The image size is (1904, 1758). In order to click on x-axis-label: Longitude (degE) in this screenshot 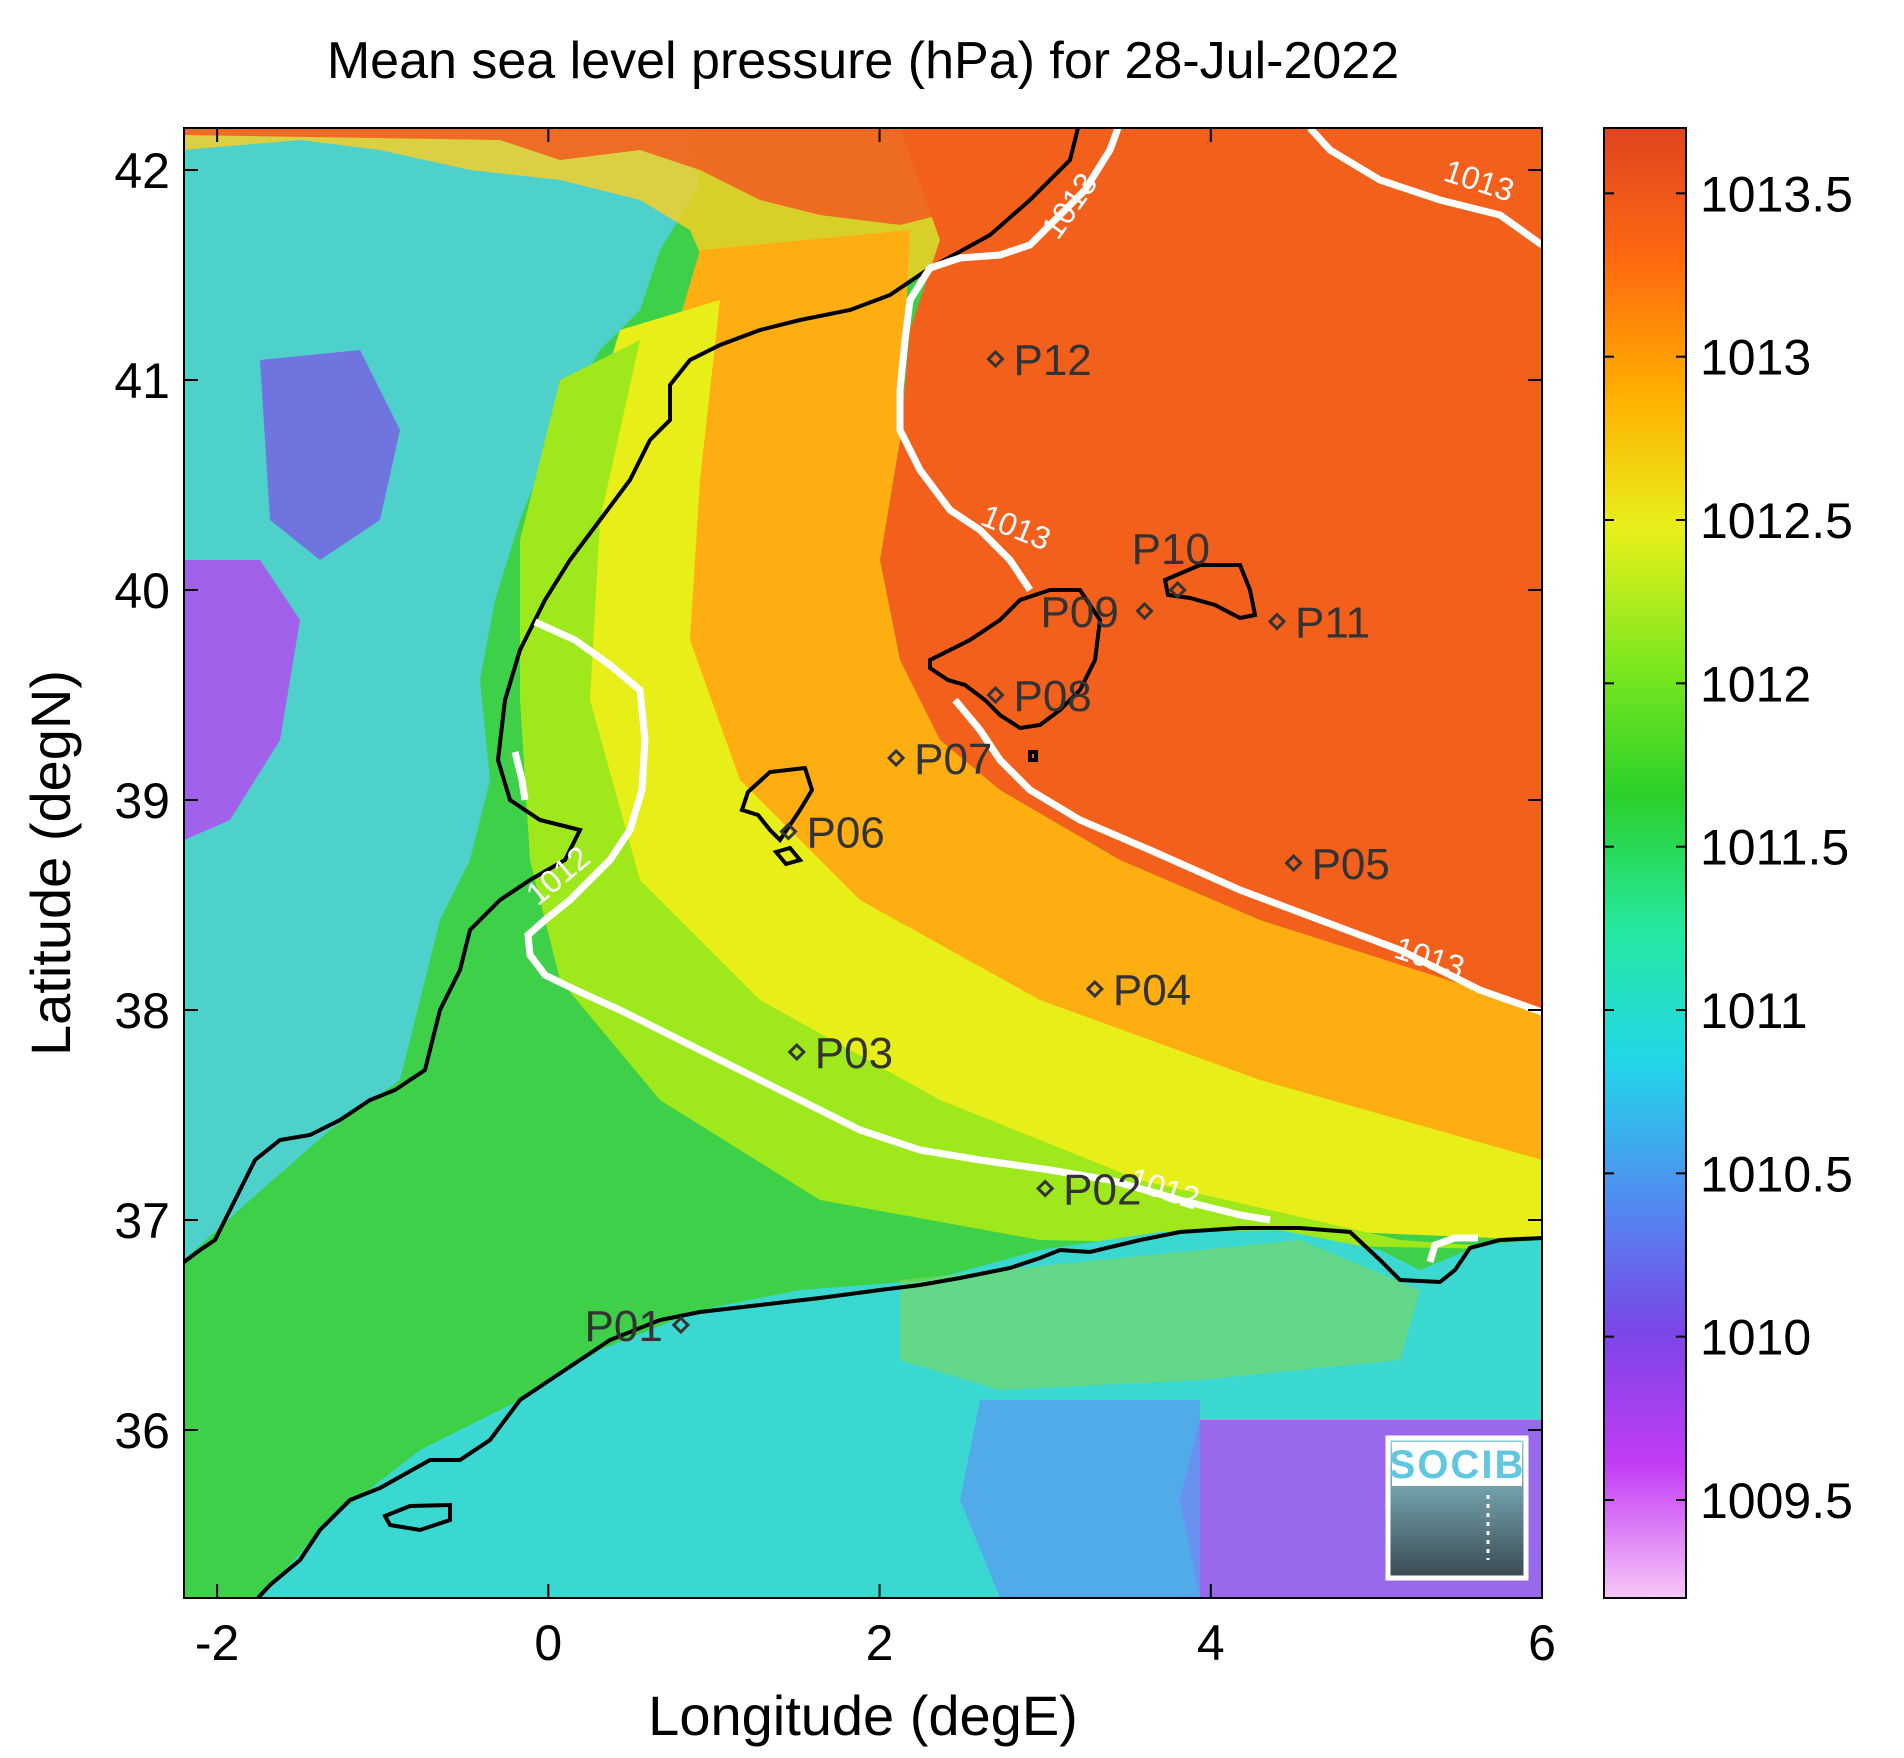, I will do `click(863, 1715)`.